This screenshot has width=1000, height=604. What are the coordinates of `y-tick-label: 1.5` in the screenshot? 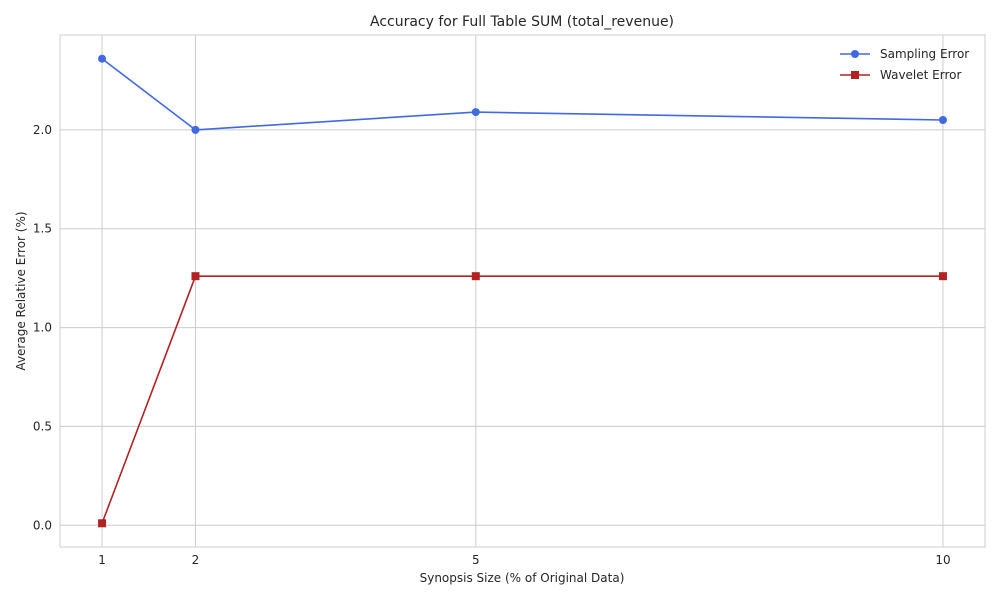 It's located at (42, 229).